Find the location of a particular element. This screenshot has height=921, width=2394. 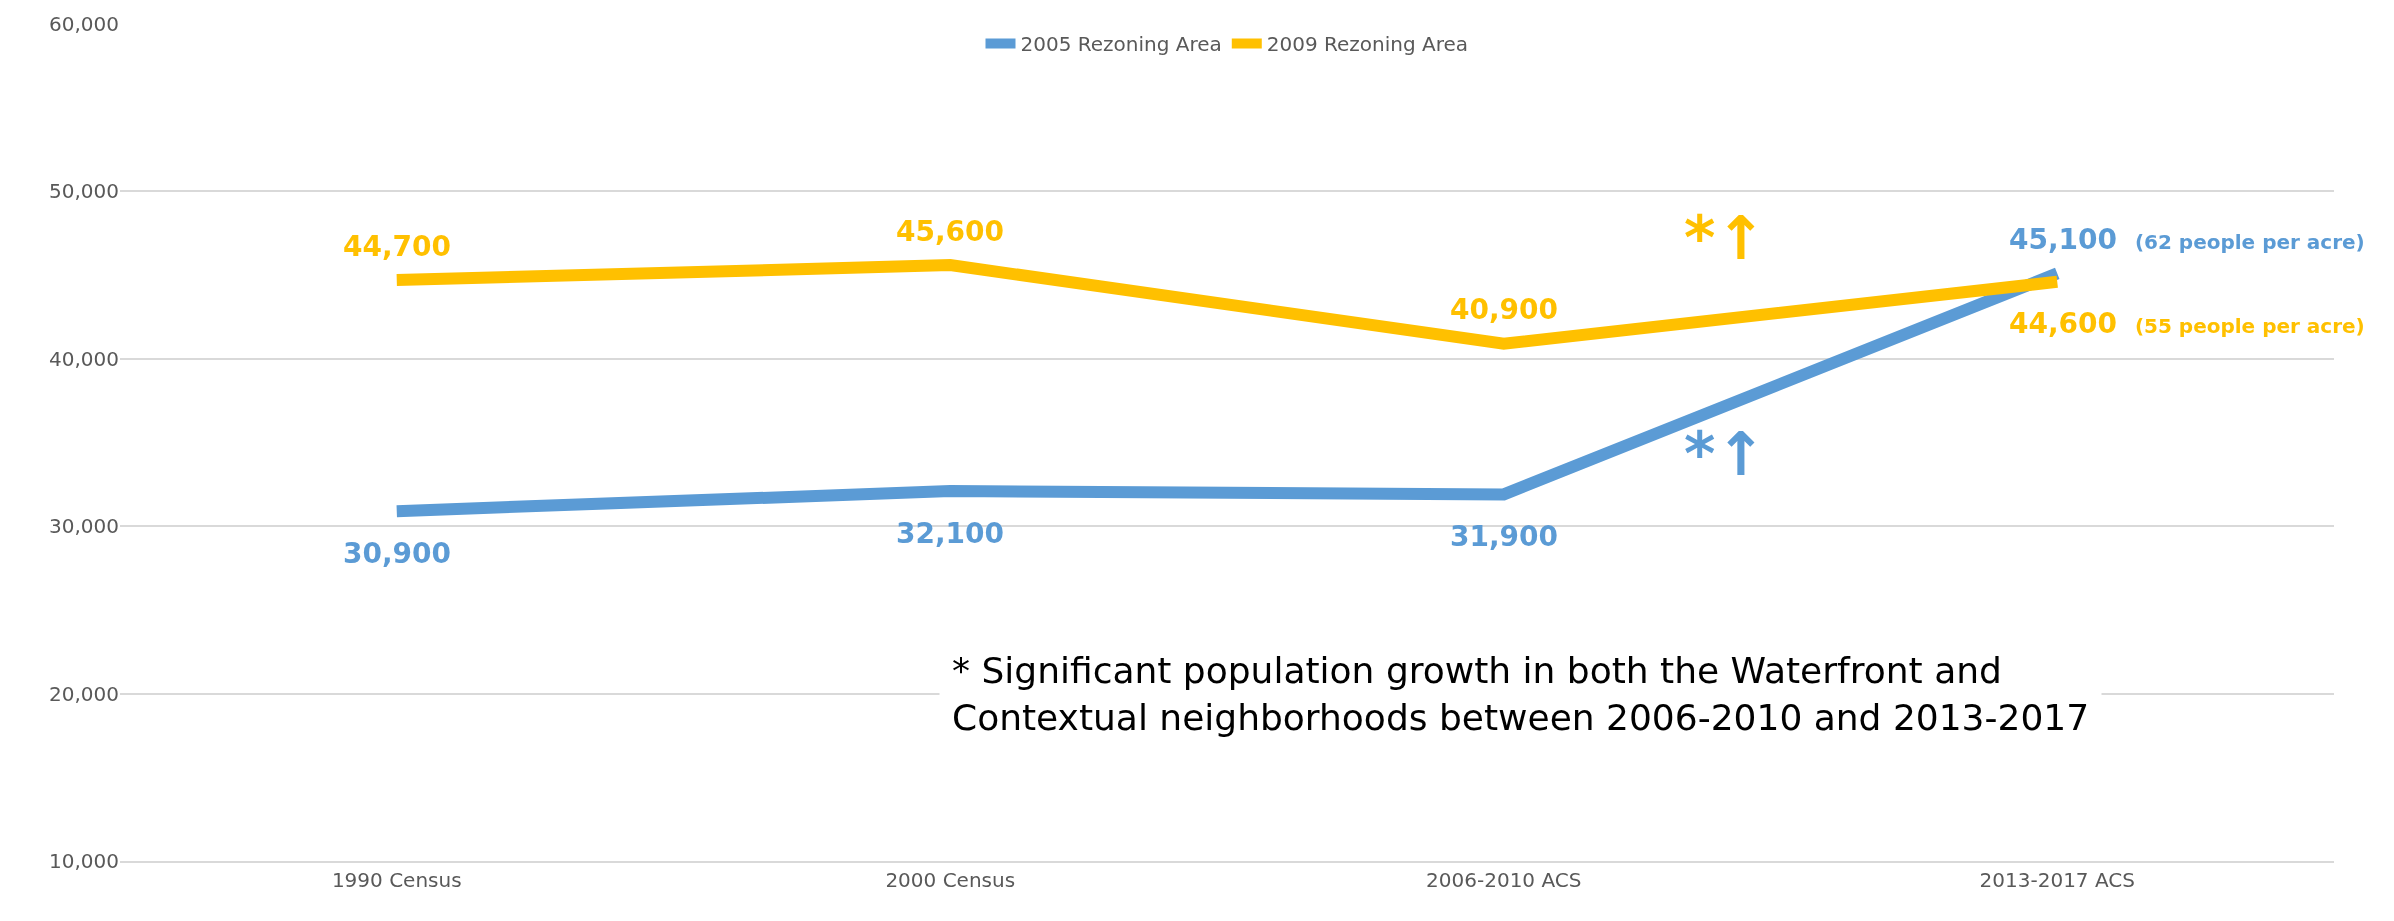

x-tick-label: 2000 Census is located at coordinates (950, 879).